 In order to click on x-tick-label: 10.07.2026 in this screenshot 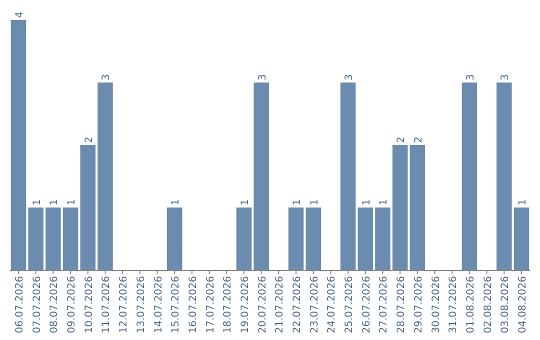, I will do `click(89, 305)`.